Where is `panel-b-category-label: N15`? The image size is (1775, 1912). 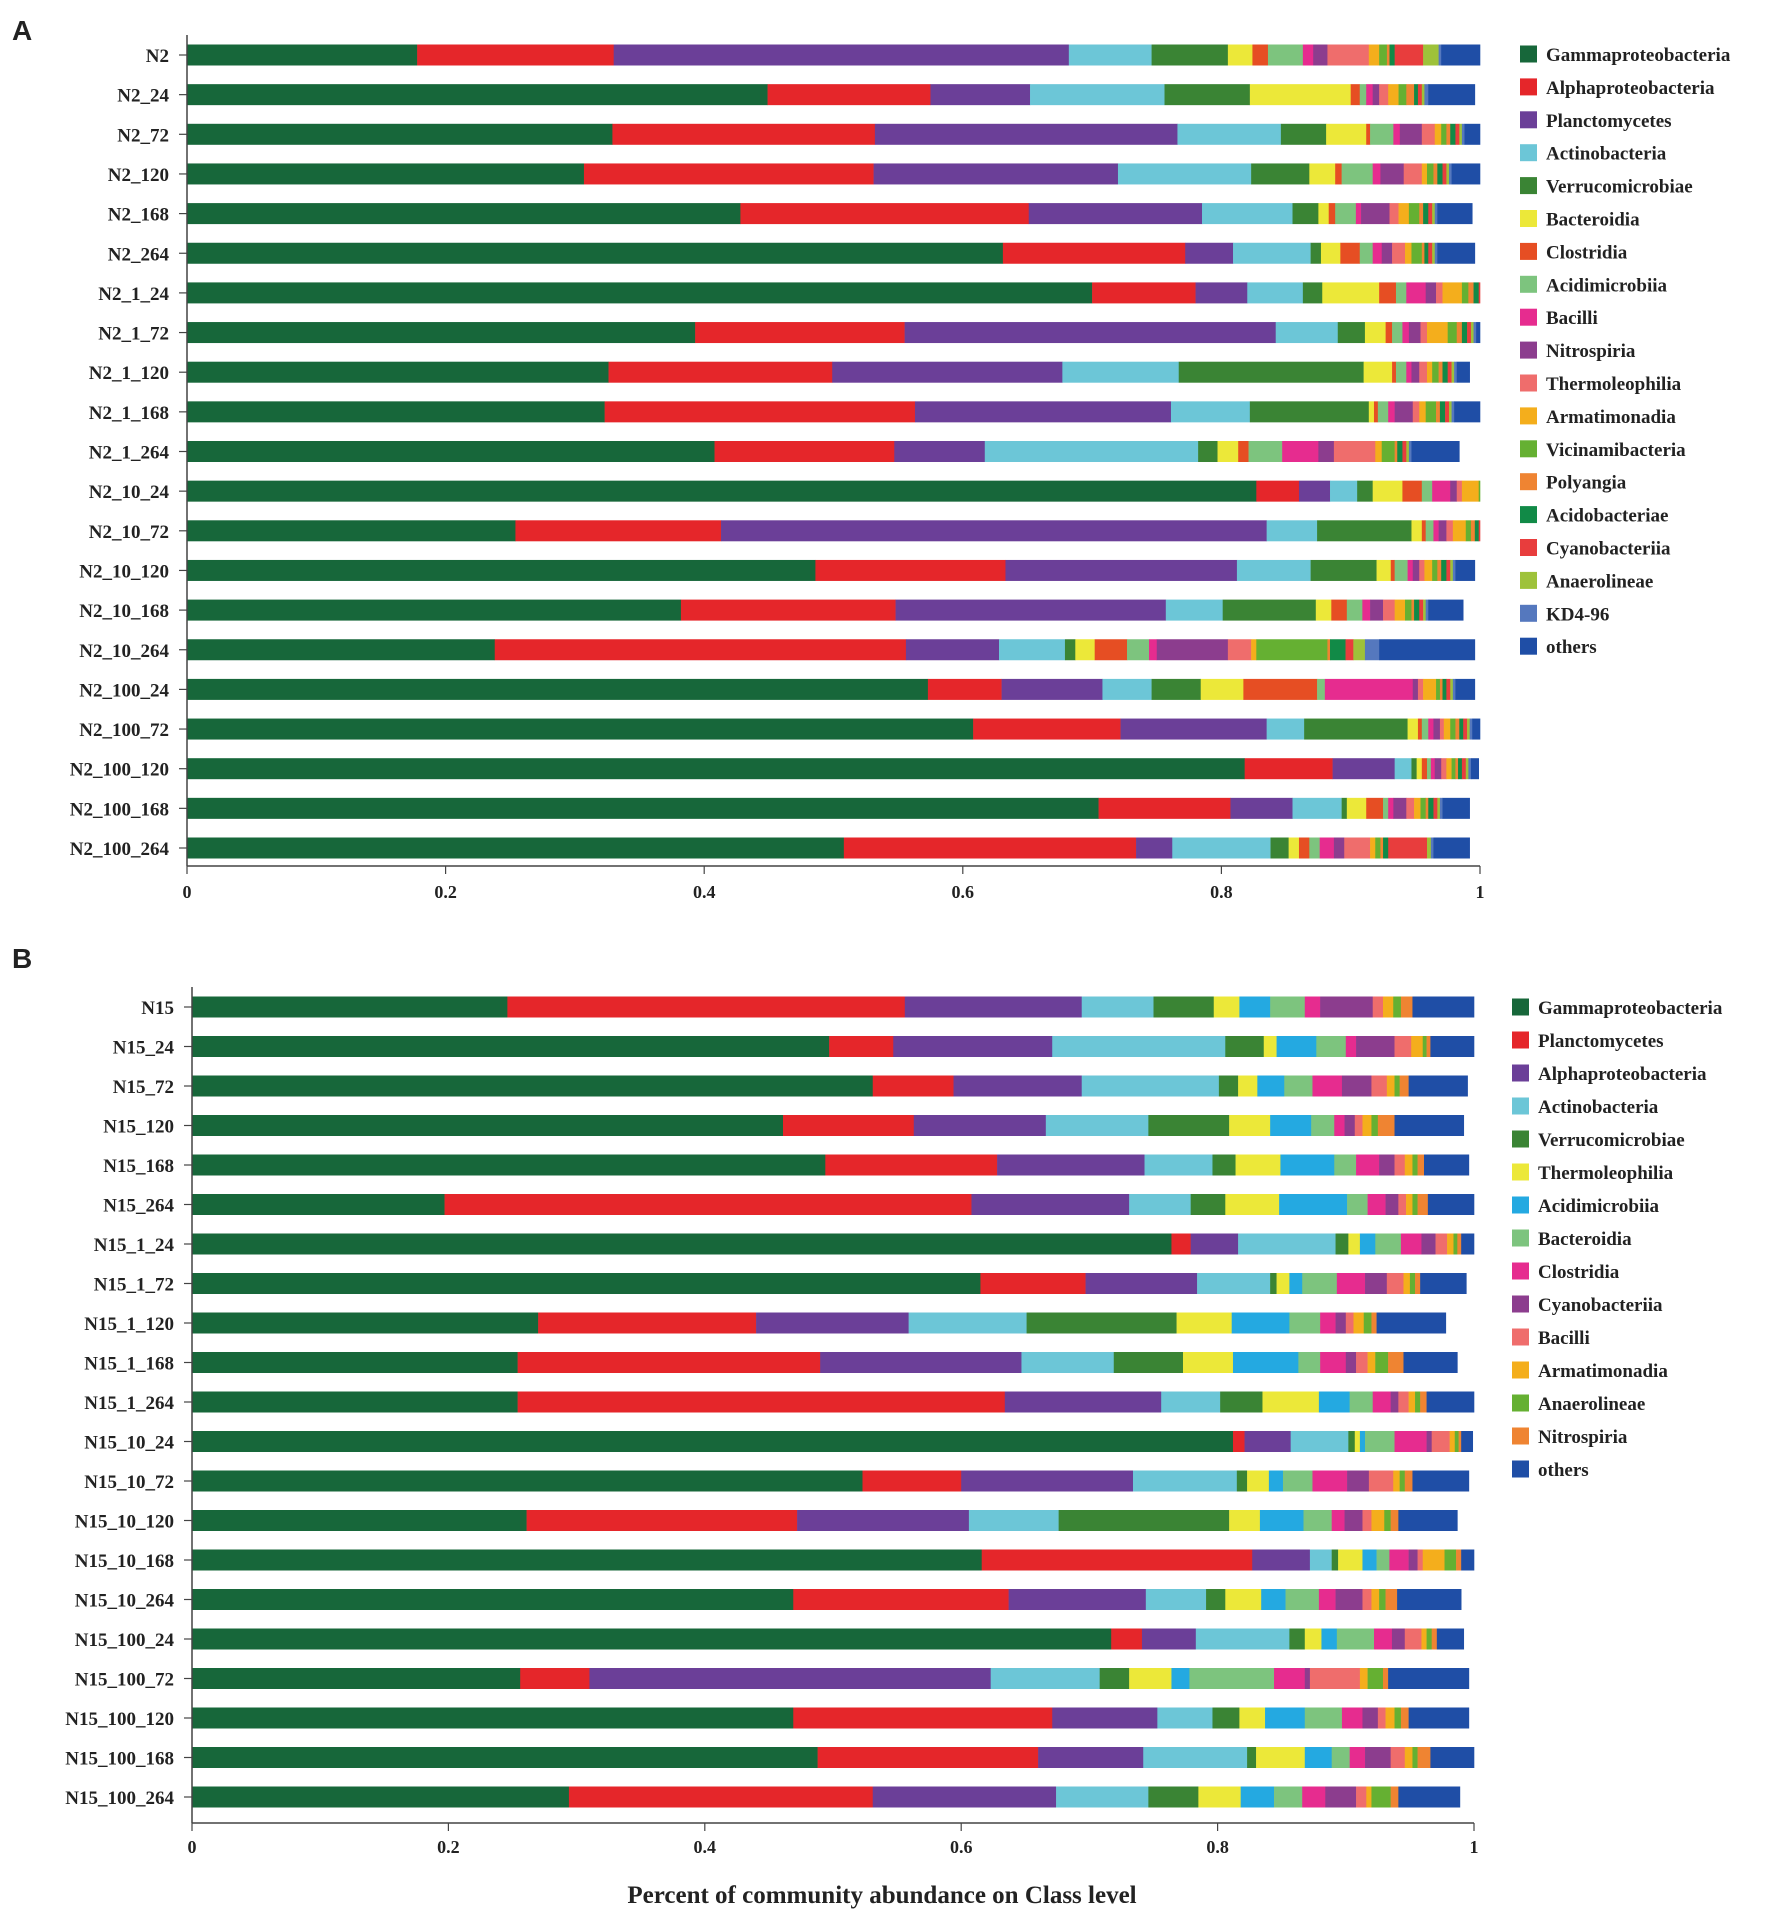 panel-b-category-label: N15 is located at coordinates (157, 1008).